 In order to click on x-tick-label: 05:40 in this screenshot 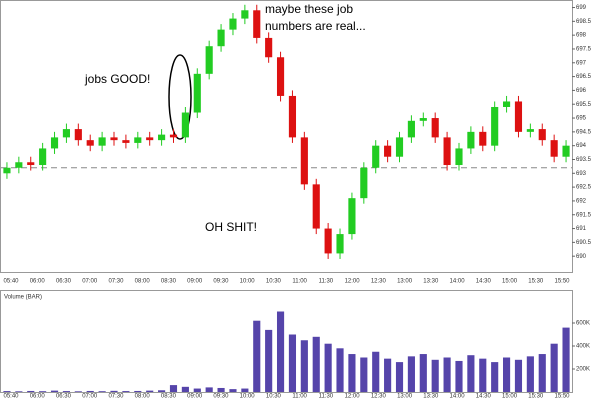, I will do `click(11, 282)`.